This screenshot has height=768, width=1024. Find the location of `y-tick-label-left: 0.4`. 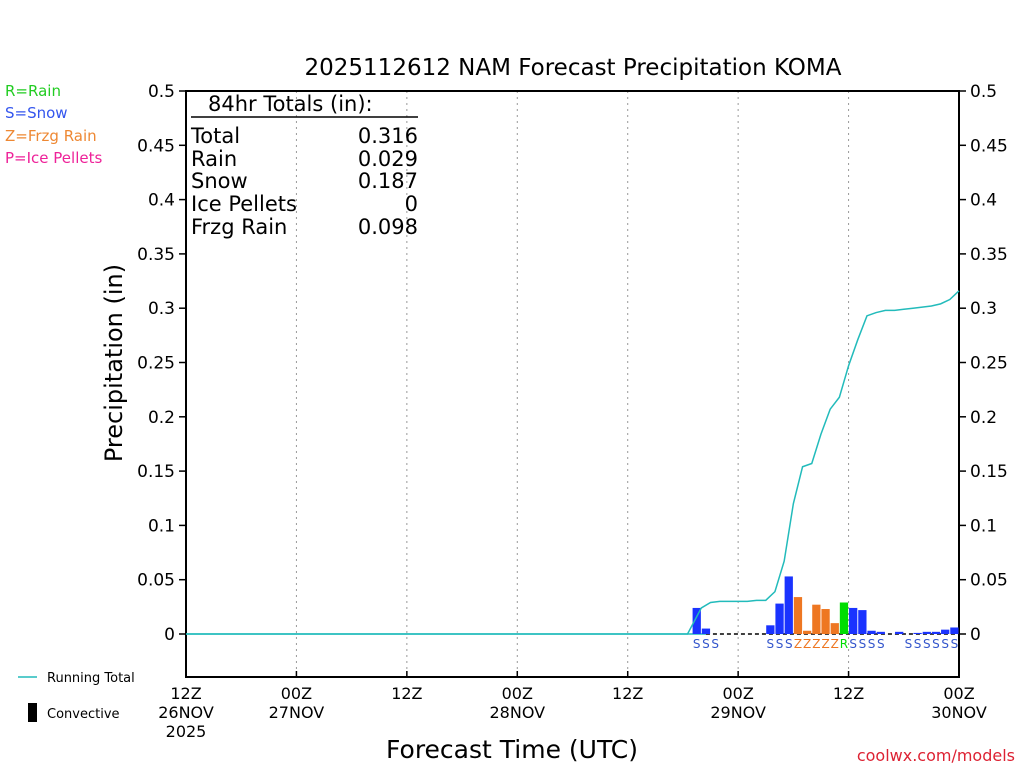

y-tick-label-left: 0.4 is located at coordinates (161, 201).